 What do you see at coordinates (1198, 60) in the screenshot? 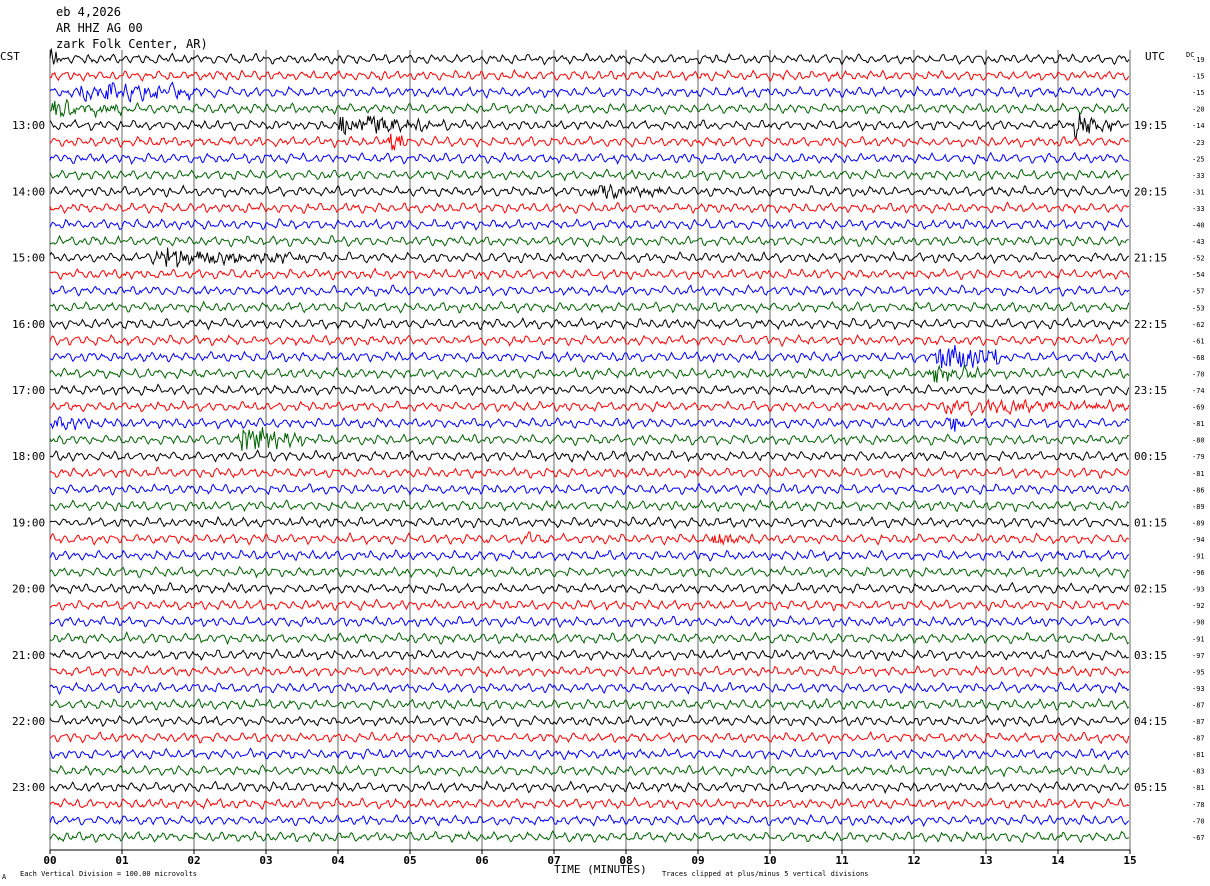
I see `dc-offset-label: -19` at bounding box center [1198, 60].